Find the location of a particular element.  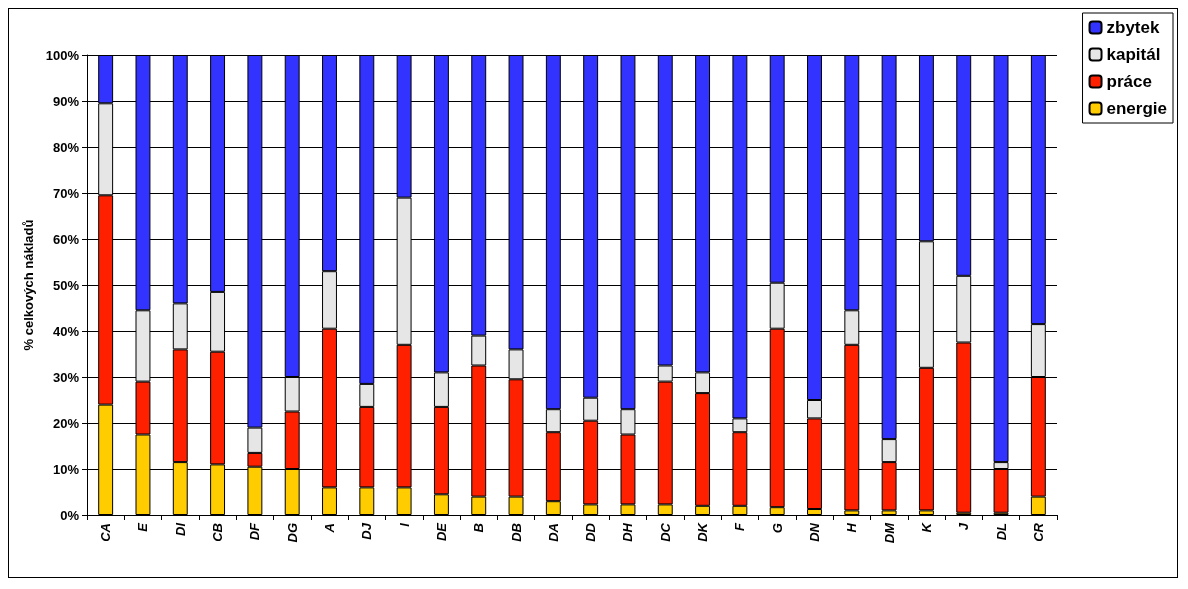

y-tick-label: 100% is located at coordinates (62, 55).